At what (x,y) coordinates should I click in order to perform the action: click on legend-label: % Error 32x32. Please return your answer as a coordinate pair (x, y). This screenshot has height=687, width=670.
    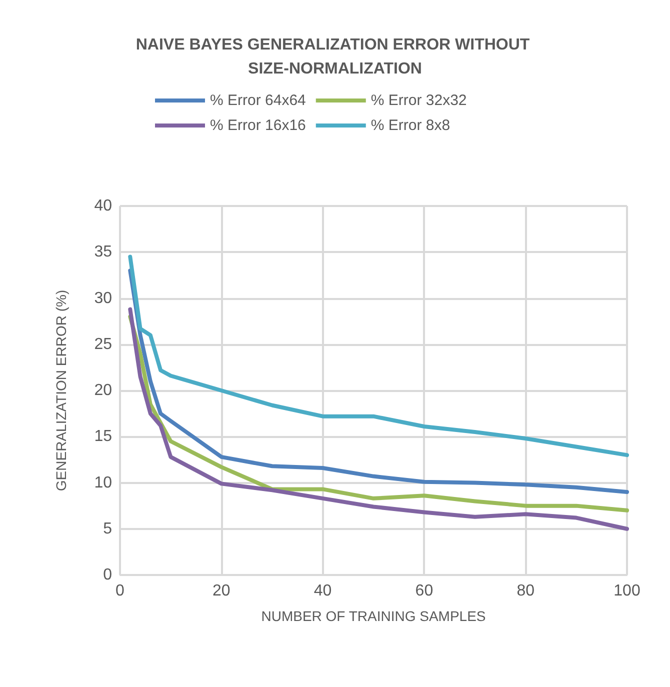
    Looking at the image, I should click on (418, 100).